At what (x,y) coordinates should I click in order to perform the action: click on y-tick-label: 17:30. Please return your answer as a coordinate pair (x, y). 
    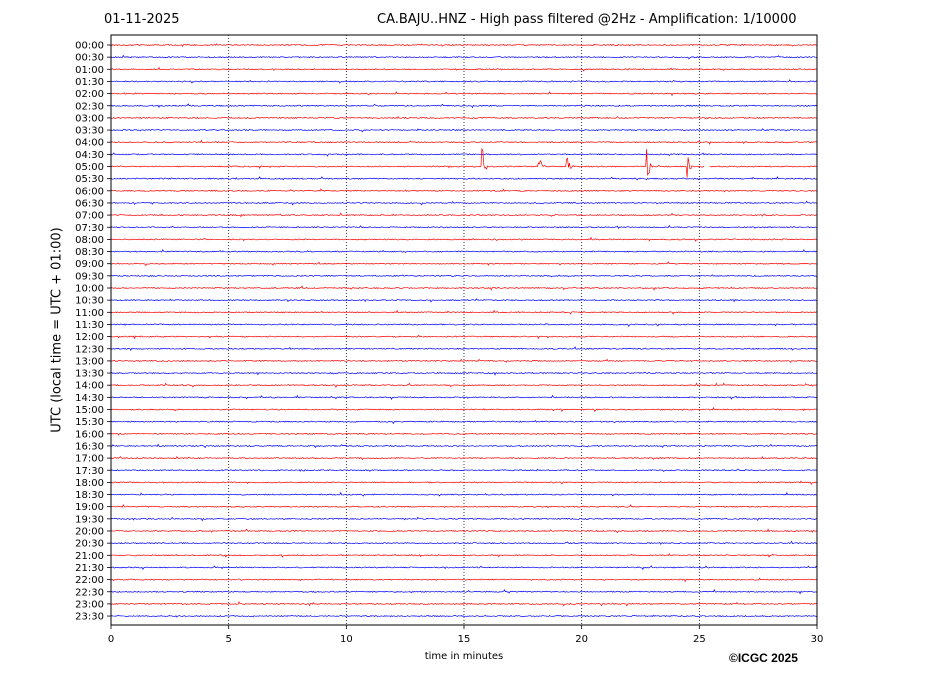
    Looking at the image, I should click on (89, 471).